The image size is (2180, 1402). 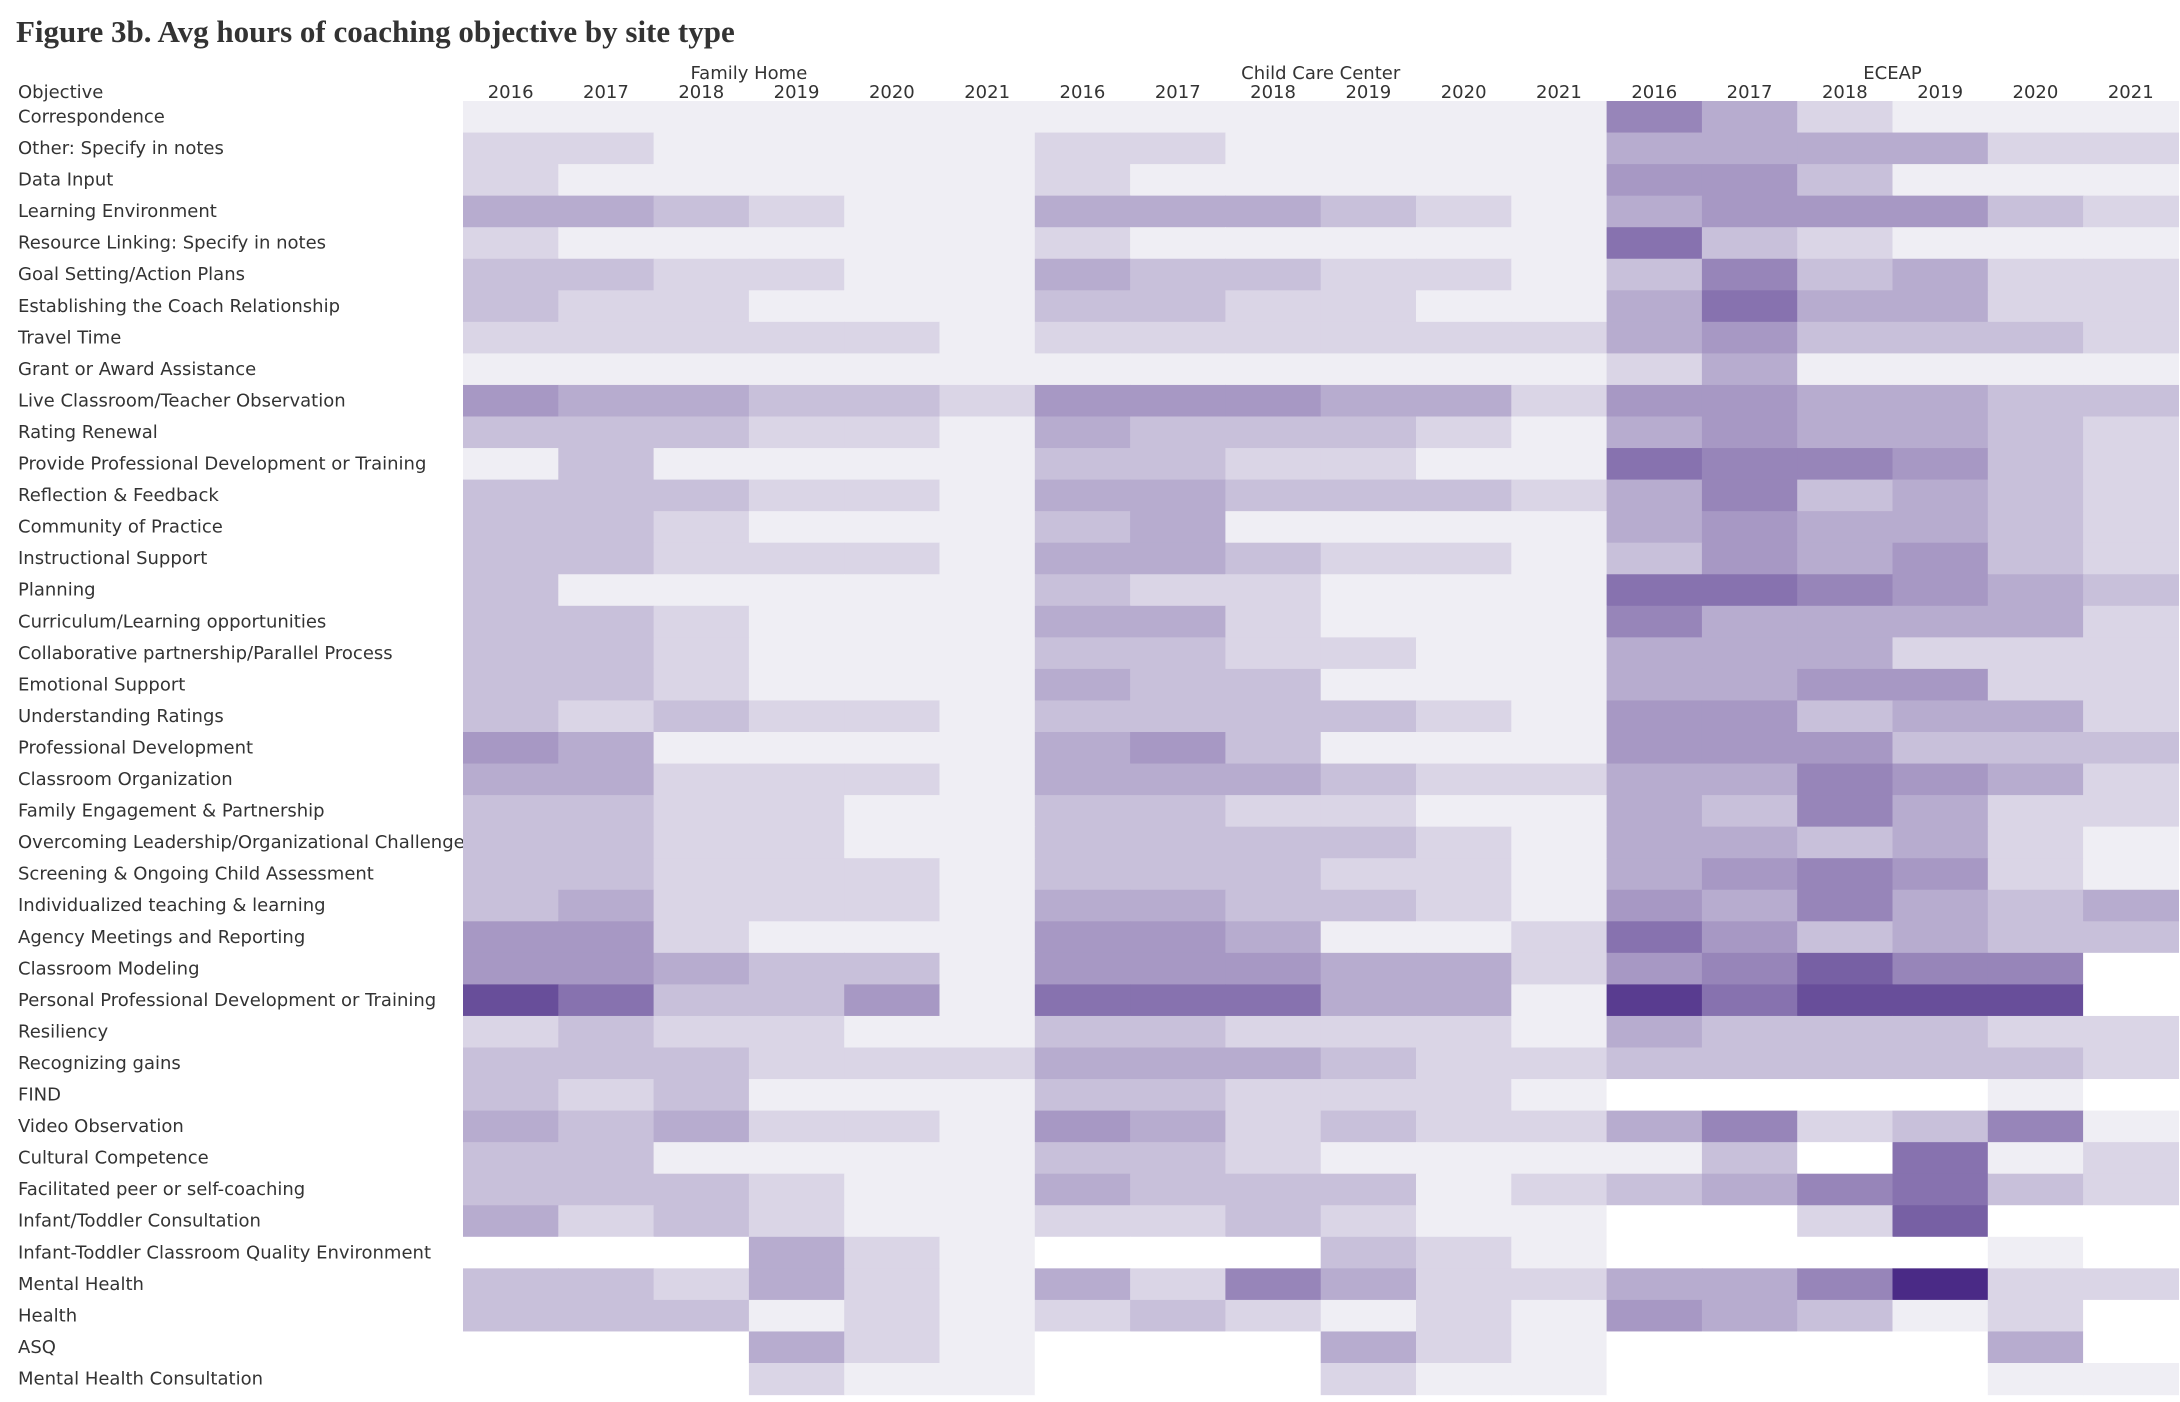 I want to click on year-label: 2016, so click(x=1654, y=92).